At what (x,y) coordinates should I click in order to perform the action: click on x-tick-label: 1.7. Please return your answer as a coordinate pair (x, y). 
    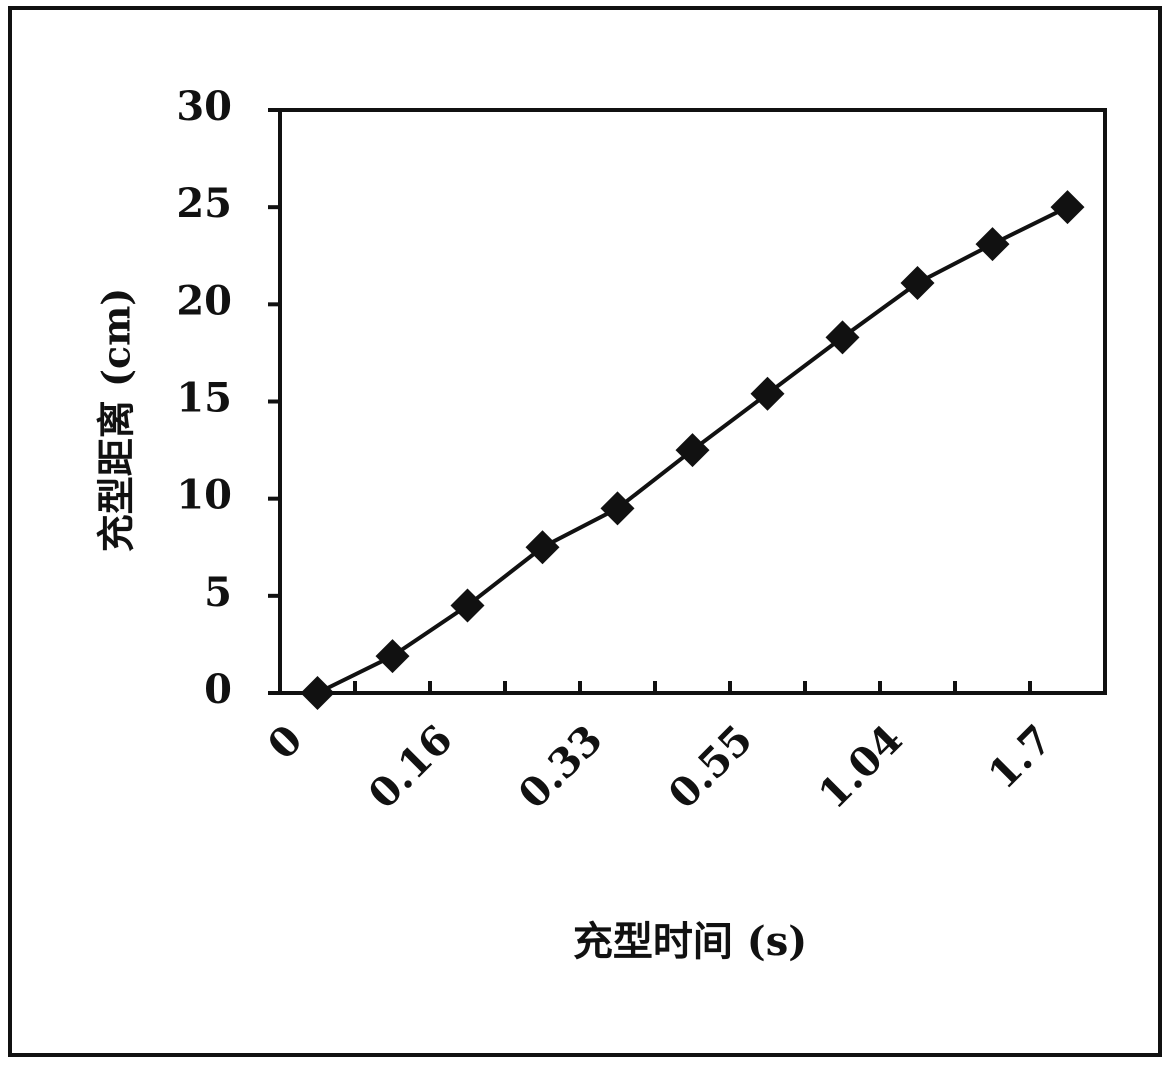
    Looking at the image, I should click on (1020, 757).